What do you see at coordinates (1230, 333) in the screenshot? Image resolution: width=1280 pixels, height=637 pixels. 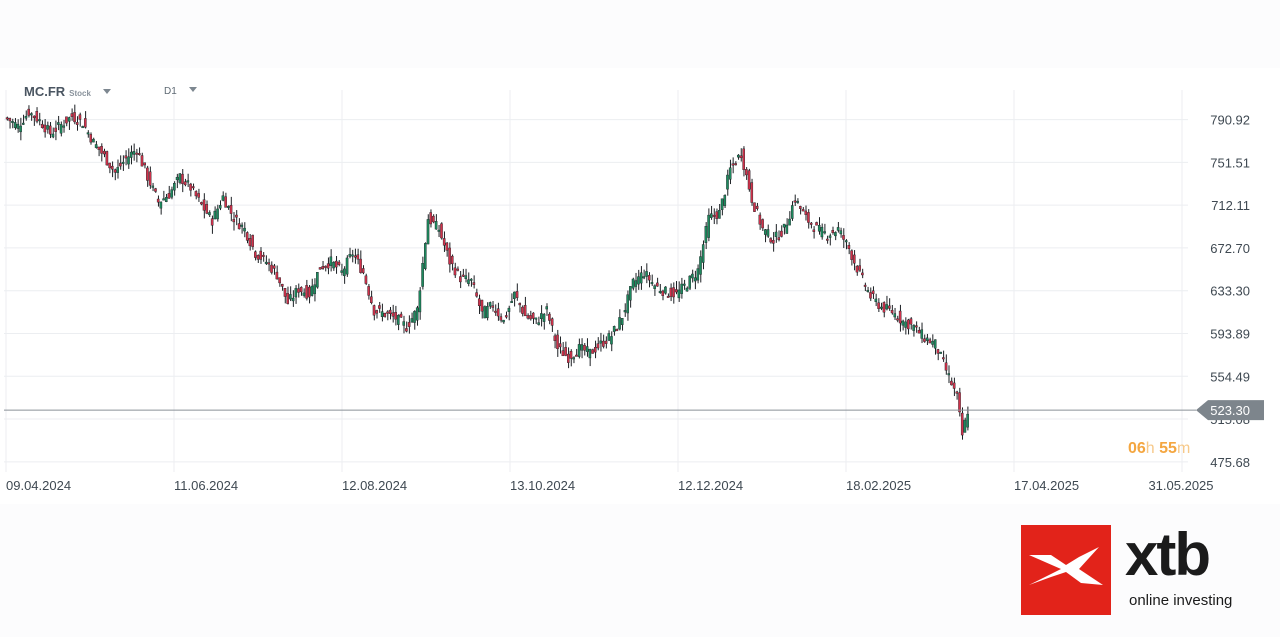 I see `y-tick-label: 593.89` at bounding box center [1230, 333].